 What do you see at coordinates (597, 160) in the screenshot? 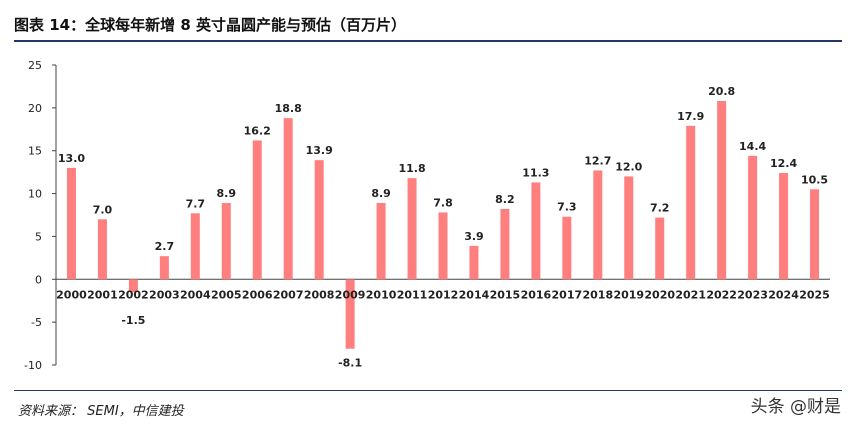
I see `data-label: 12.7` at bounding box center [597, 160].